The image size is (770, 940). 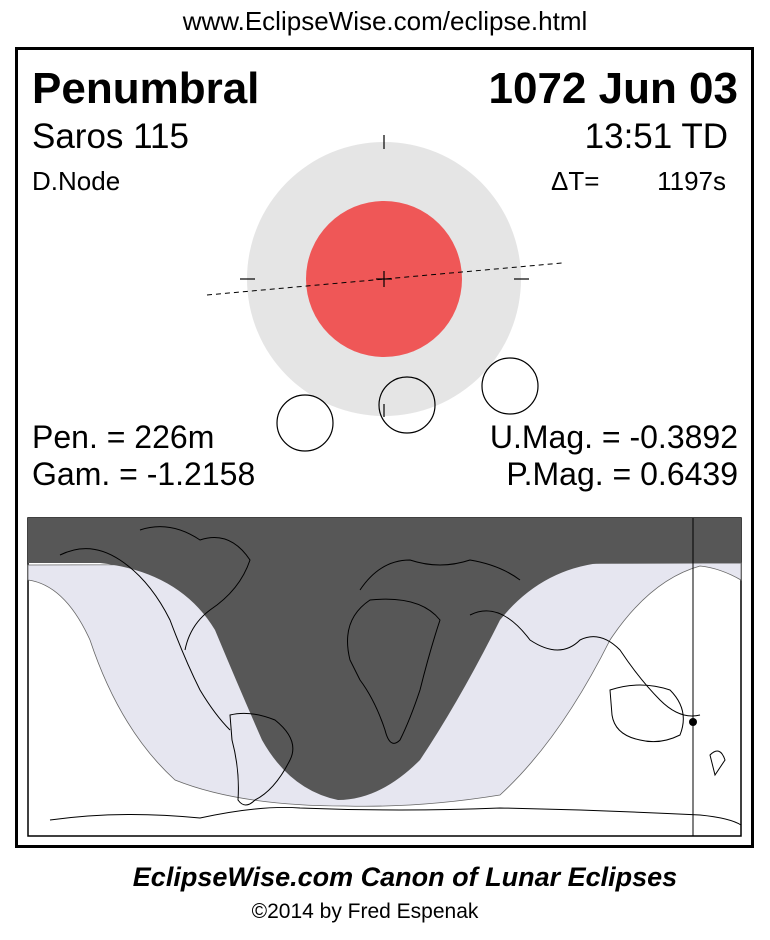 What do you see at coordinates (385, 21) in the screenshot?
I see `url-header: www.EclipseWise.com/eclipse.html` at bounding box center [385, 21].